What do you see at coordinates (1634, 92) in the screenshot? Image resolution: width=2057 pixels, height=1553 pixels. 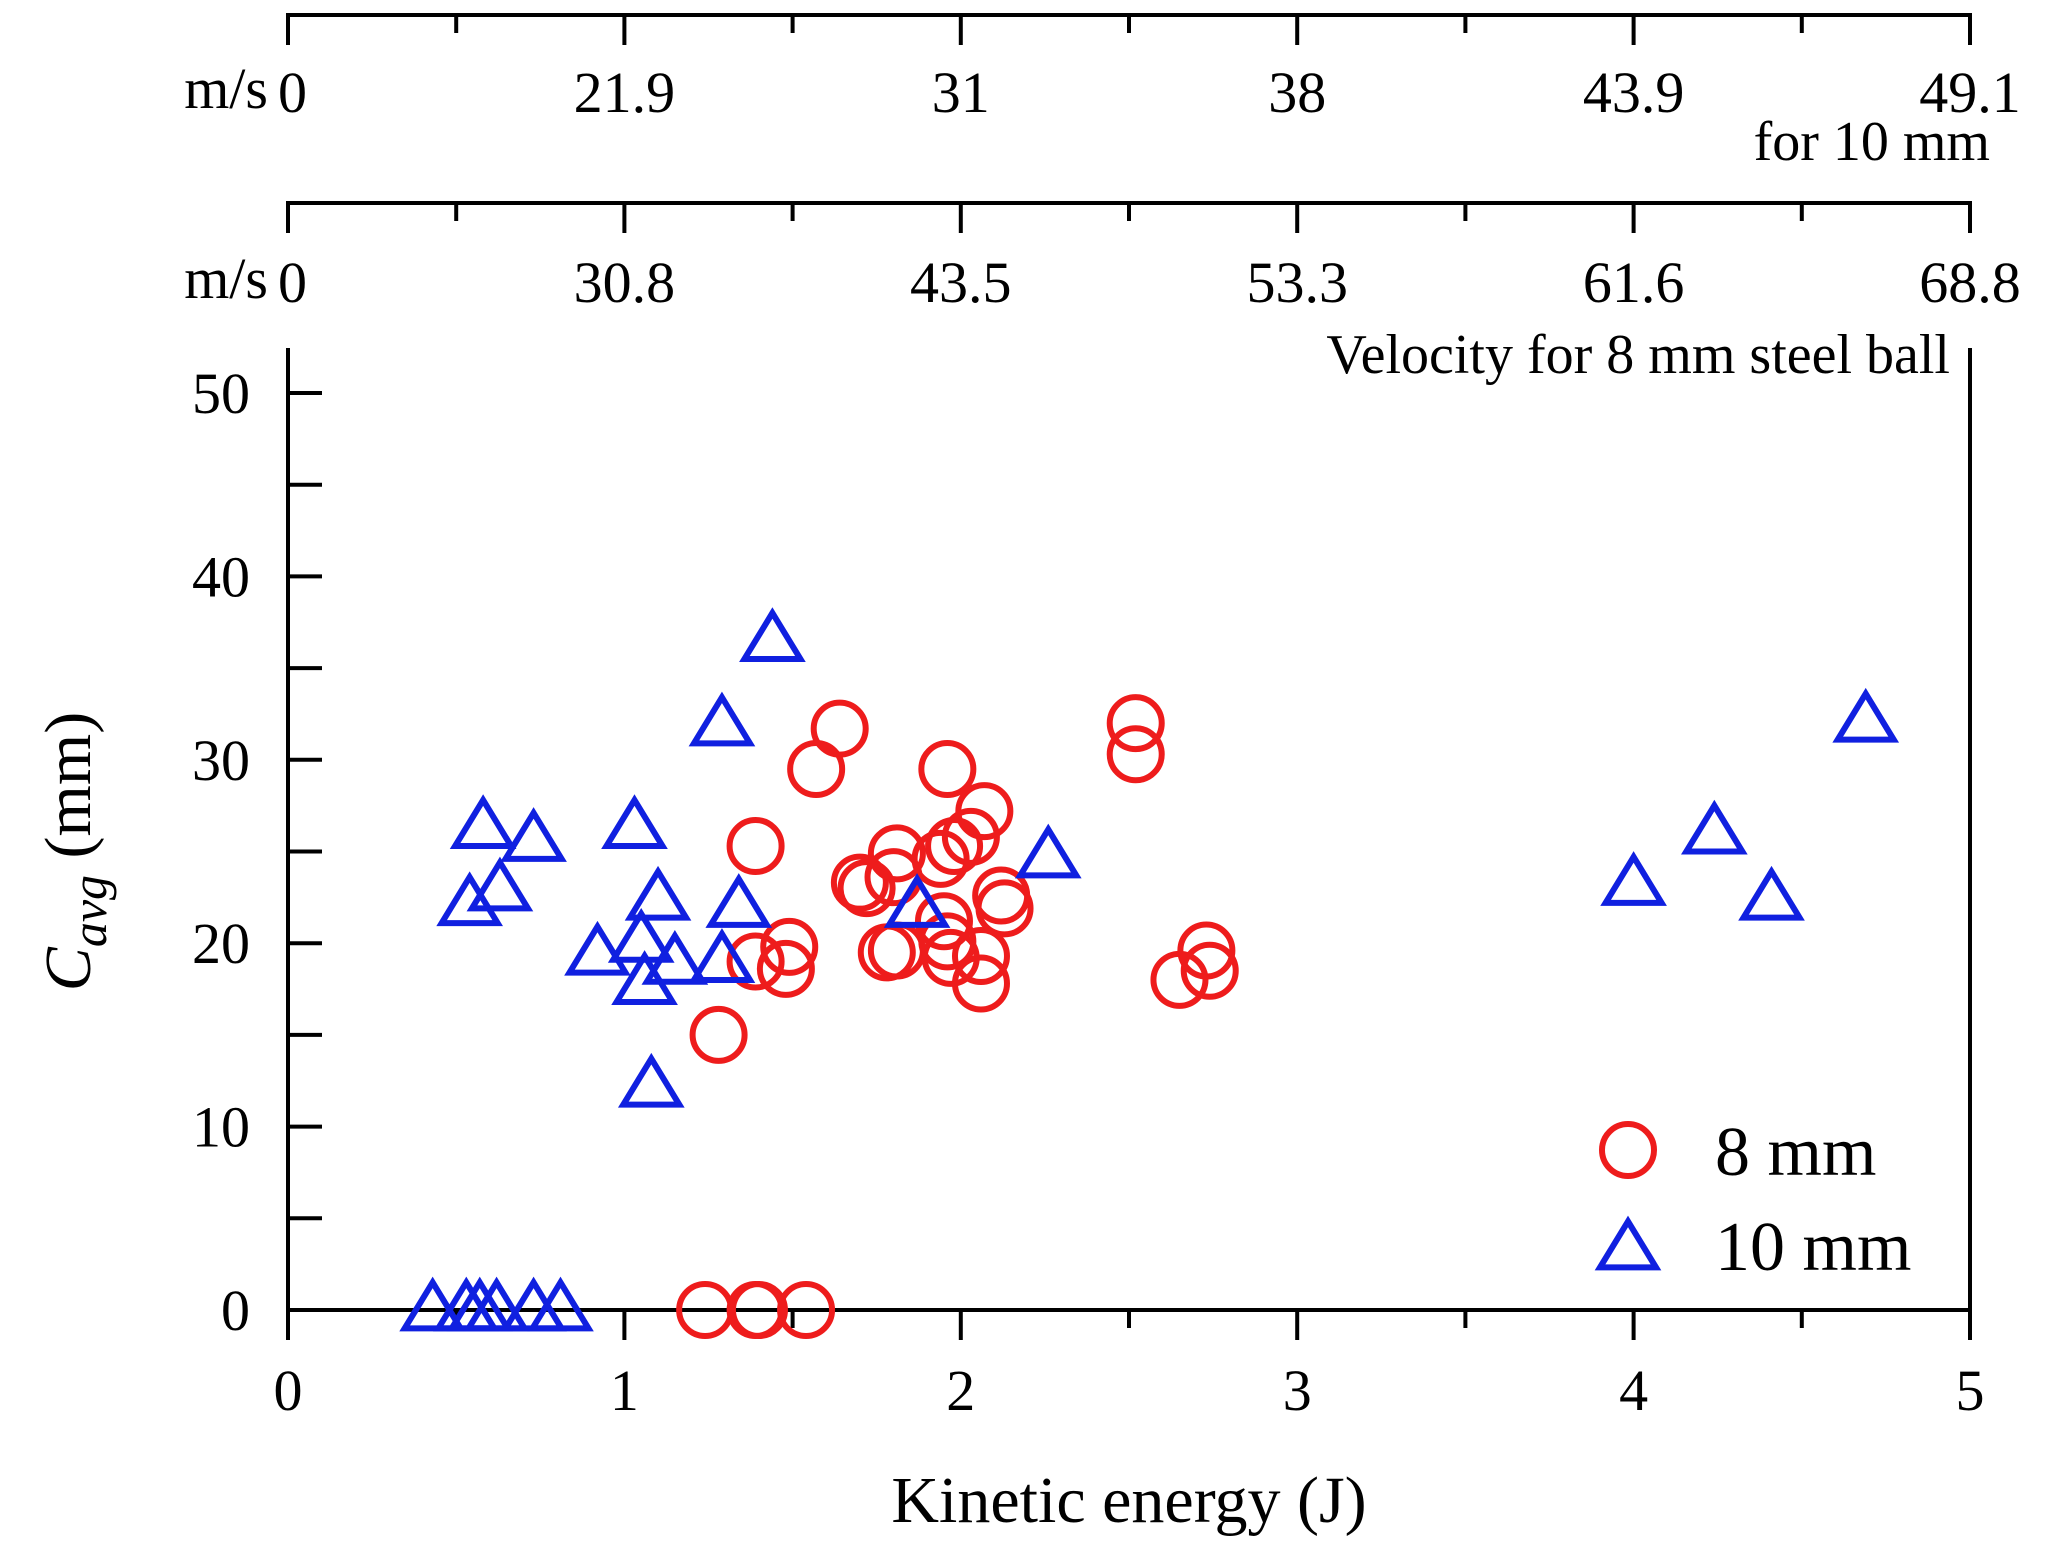 I see `velocity-tick-label: 43.9` at bounding box center [1634, 92].